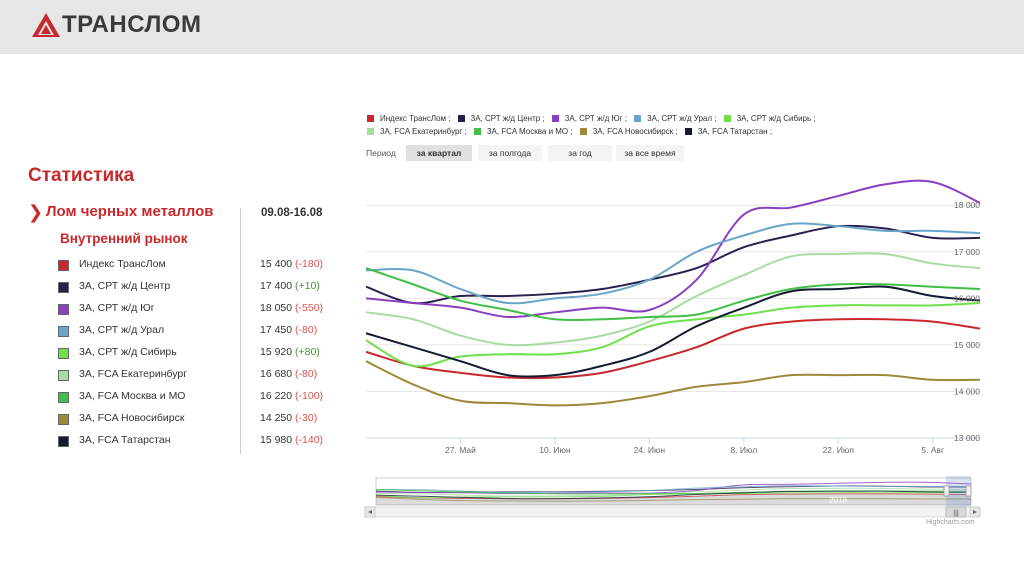 Image resolution: width=1024 pixels, height=587 pixels. I want to click on scroll-left-arrow-icon, so click(370, 512).